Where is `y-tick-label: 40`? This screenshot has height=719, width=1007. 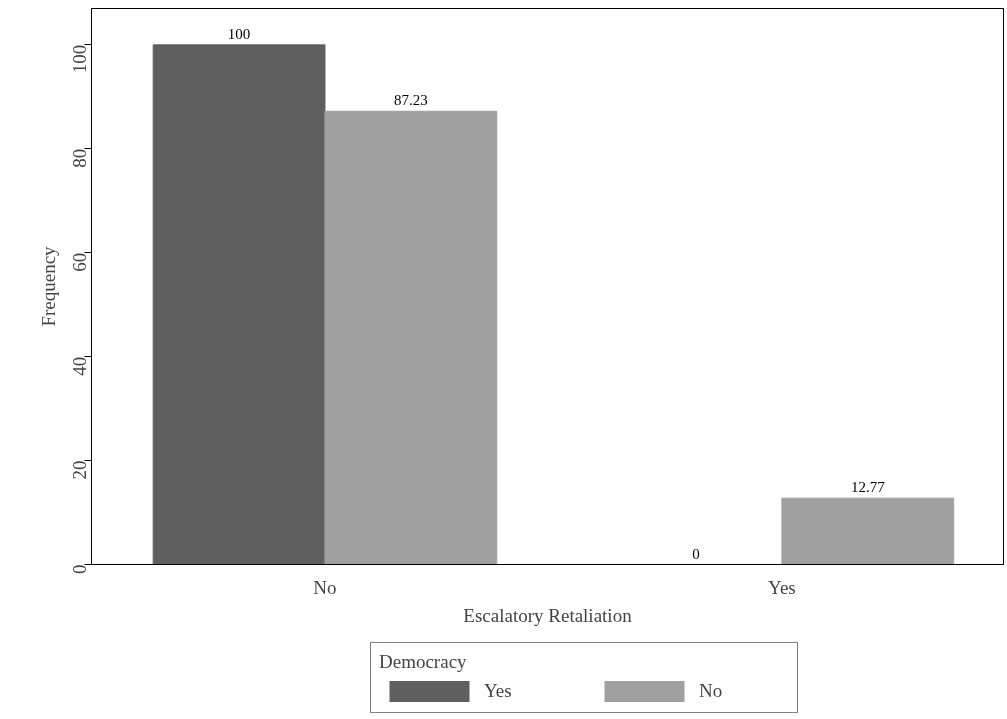 y-tick-label: 40 is located at coordinates (79, 366).